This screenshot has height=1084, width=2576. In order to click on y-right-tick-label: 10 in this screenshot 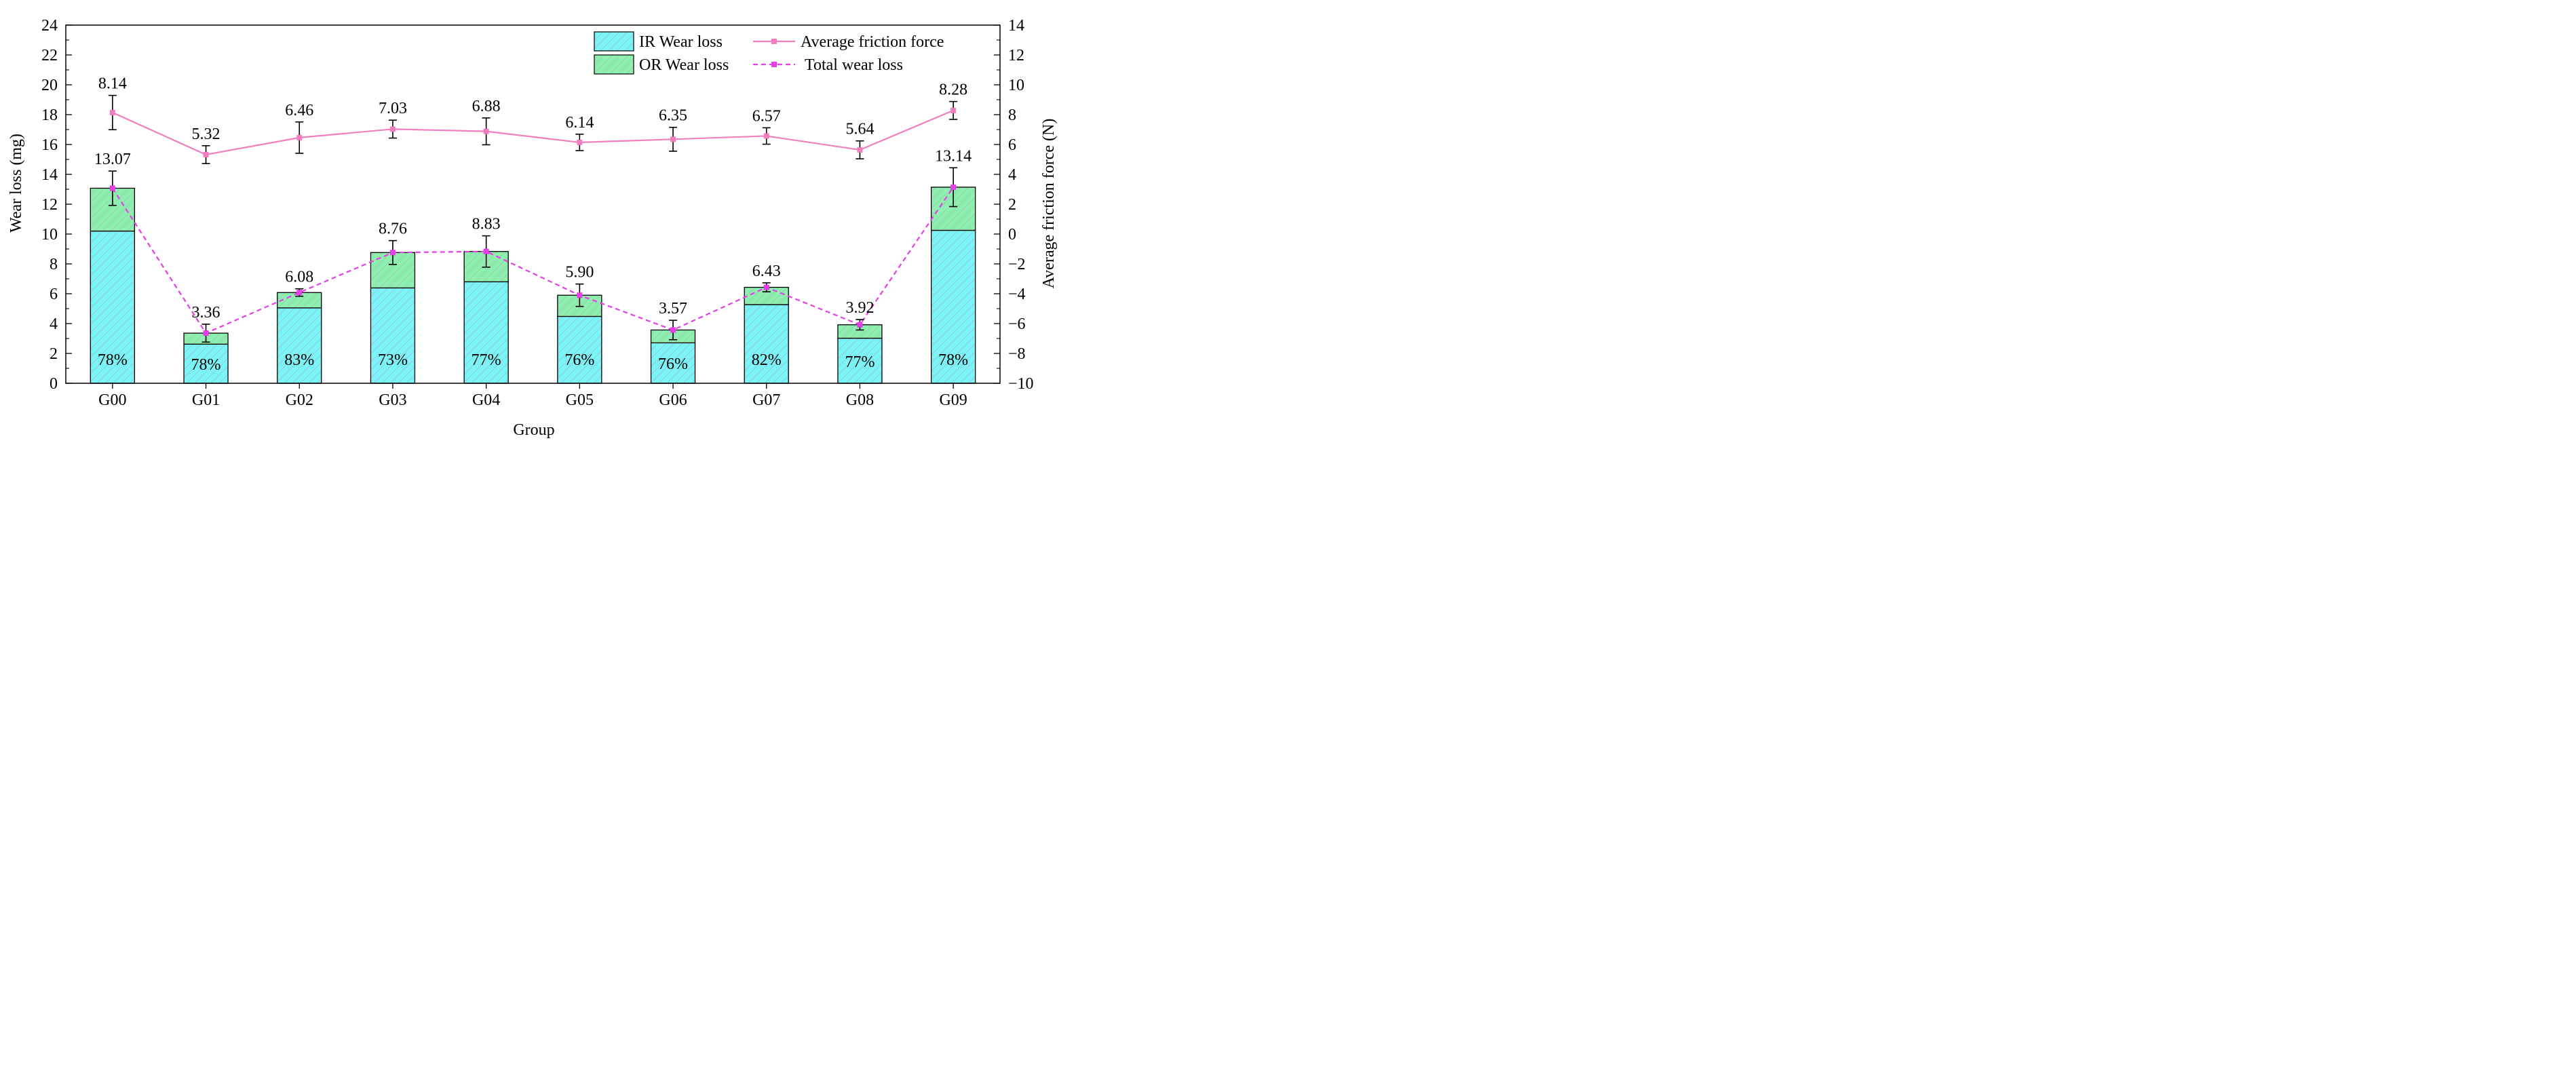, I will do `click(1016, 85)`.